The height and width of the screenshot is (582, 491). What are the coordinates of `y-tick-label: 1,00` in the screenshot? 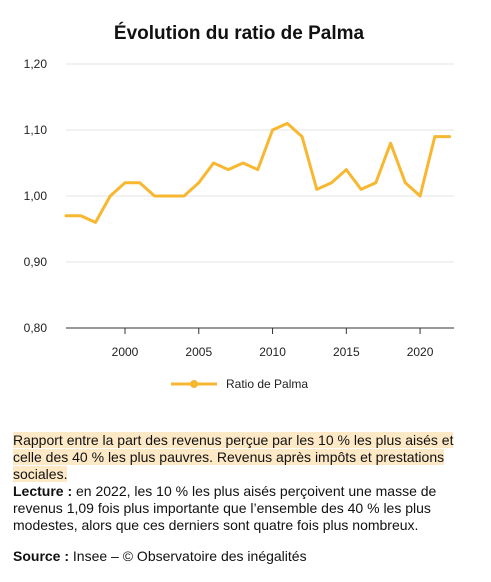 It's located at (36, 196).